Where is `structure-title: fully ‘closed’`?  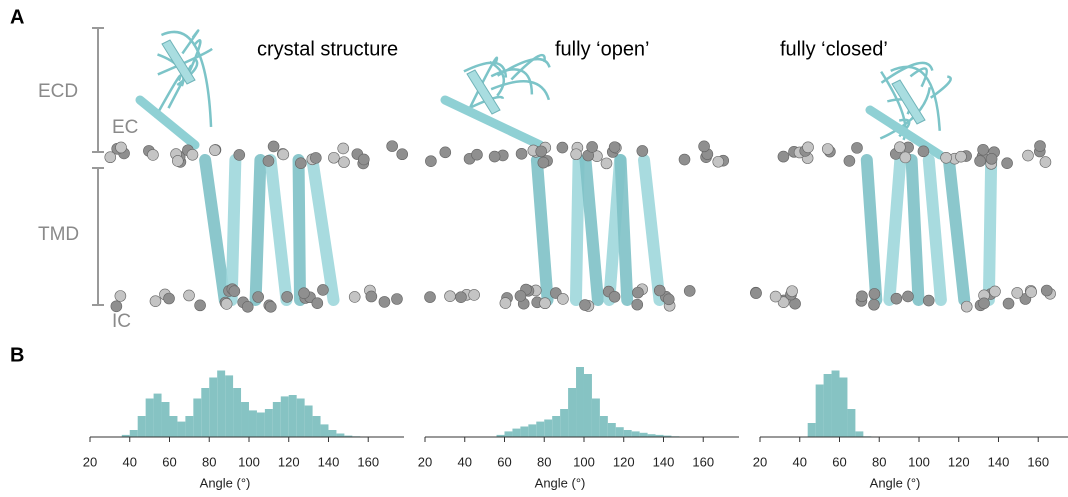 structure-title: fully ‘closed’ is located at coordinates (834, 49).